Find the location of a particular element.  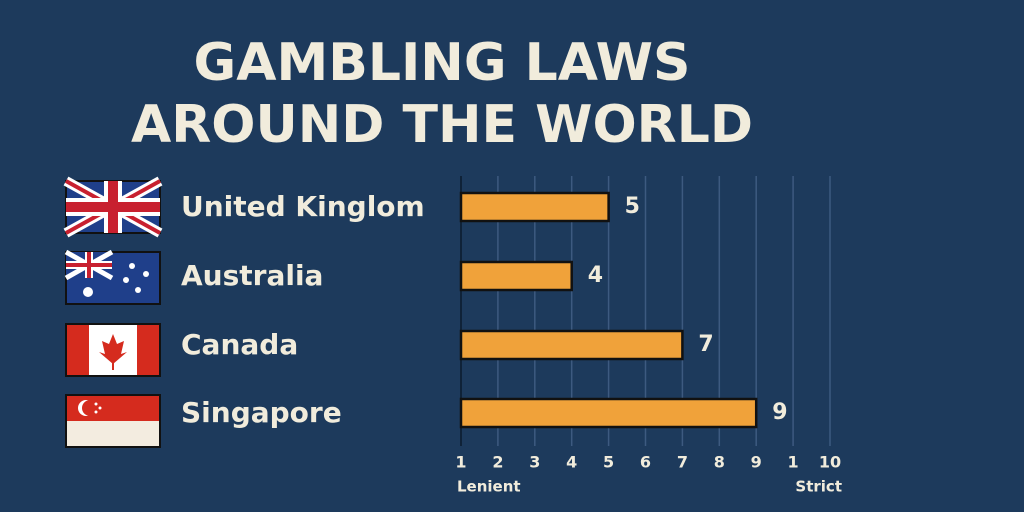

x-tick-label: 9 is located at coordinates (756, 462).